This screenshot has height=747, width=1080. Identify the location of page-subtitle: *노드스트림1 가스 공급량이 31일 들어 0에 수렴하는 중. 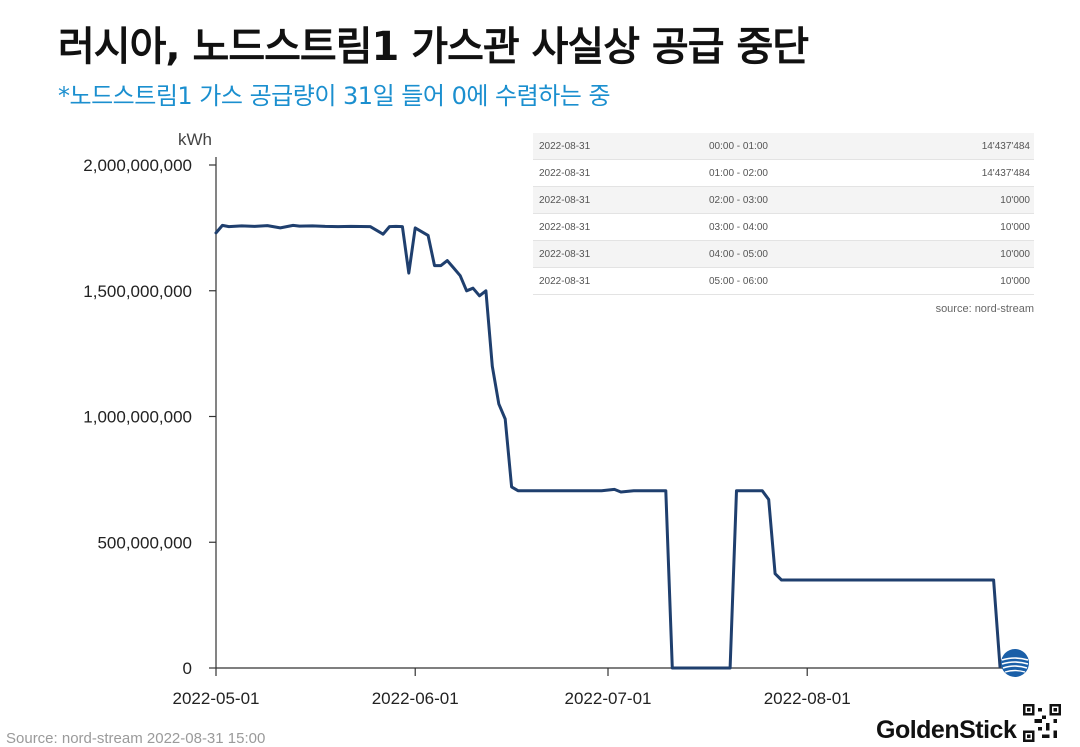
(334, 96).